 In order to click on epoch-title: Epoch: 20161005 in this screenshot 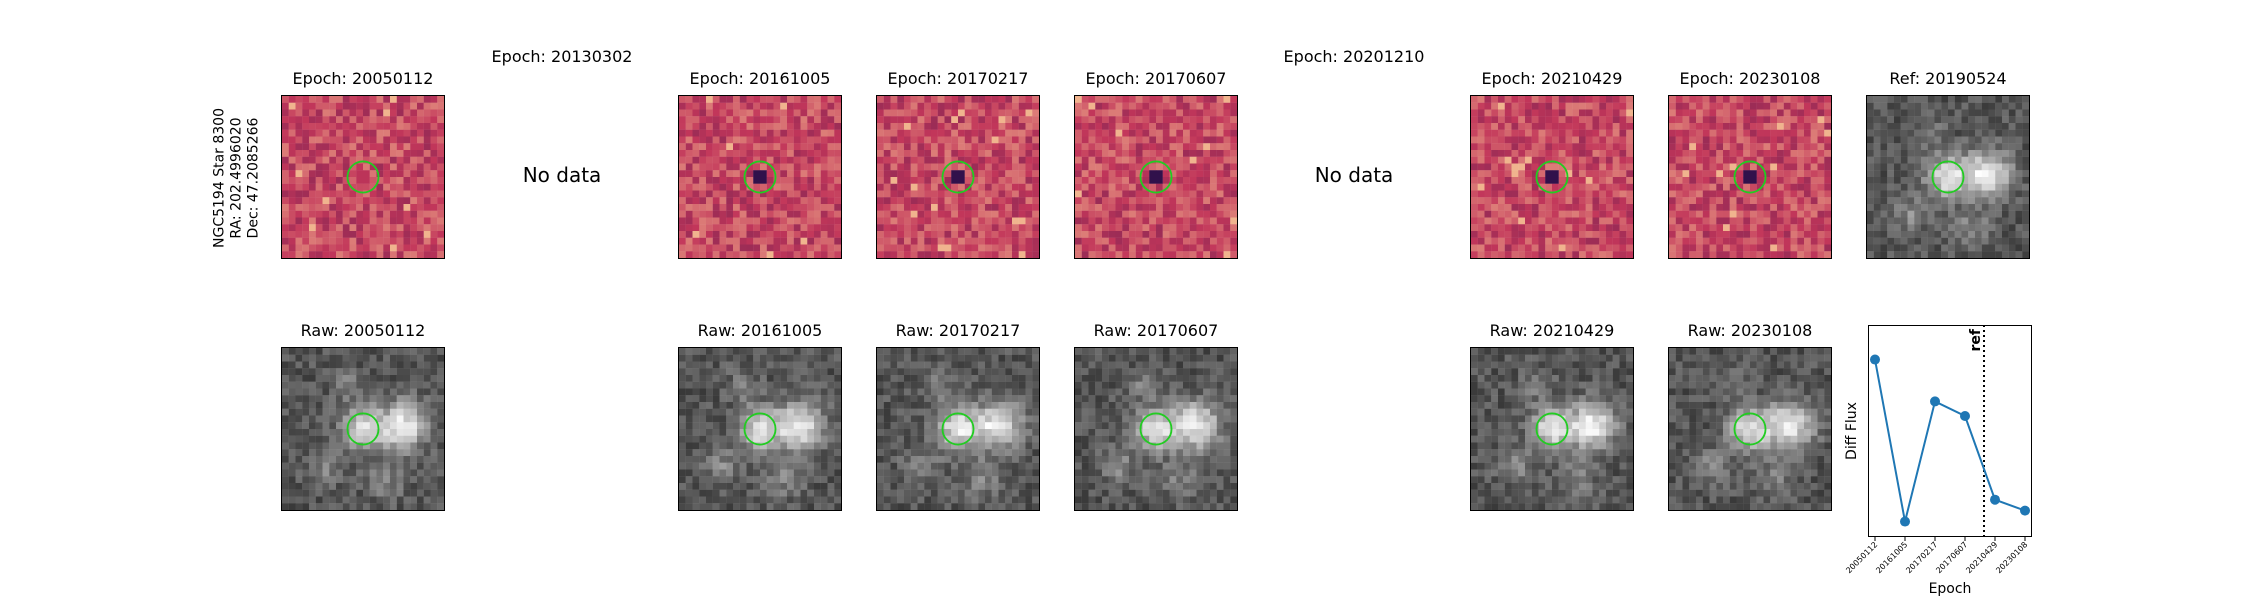, I will do `click(760, 78)`.